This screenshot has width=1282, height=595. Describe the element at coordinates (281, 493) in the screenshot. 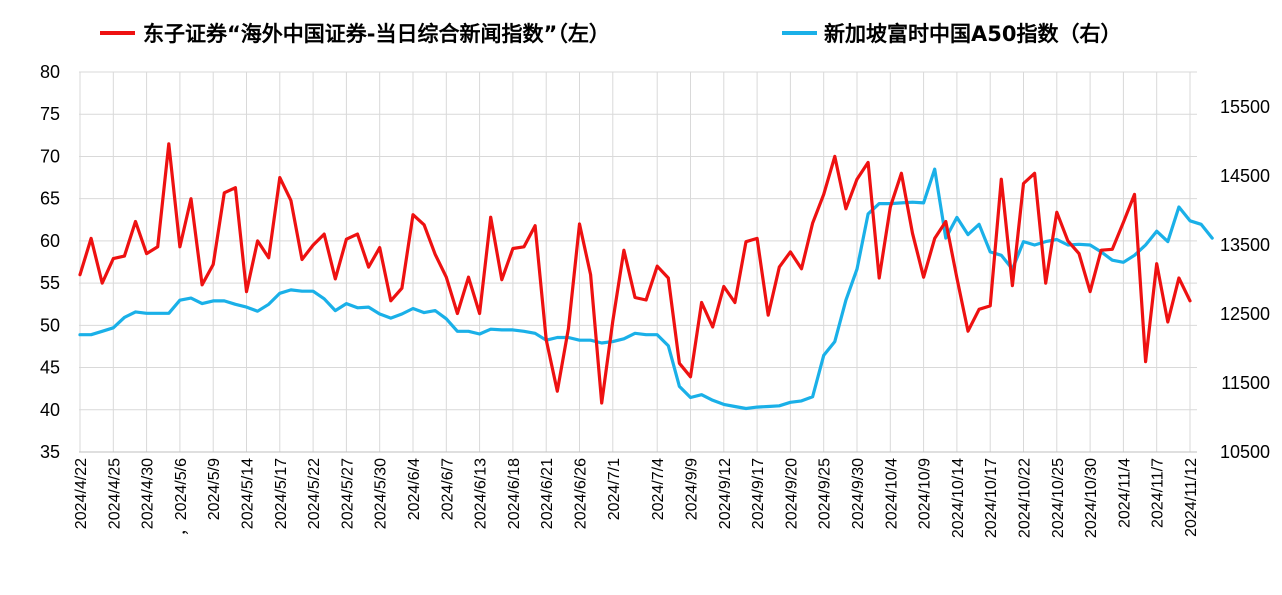

I see `x-tick-label: 2024/5/17` at that location.